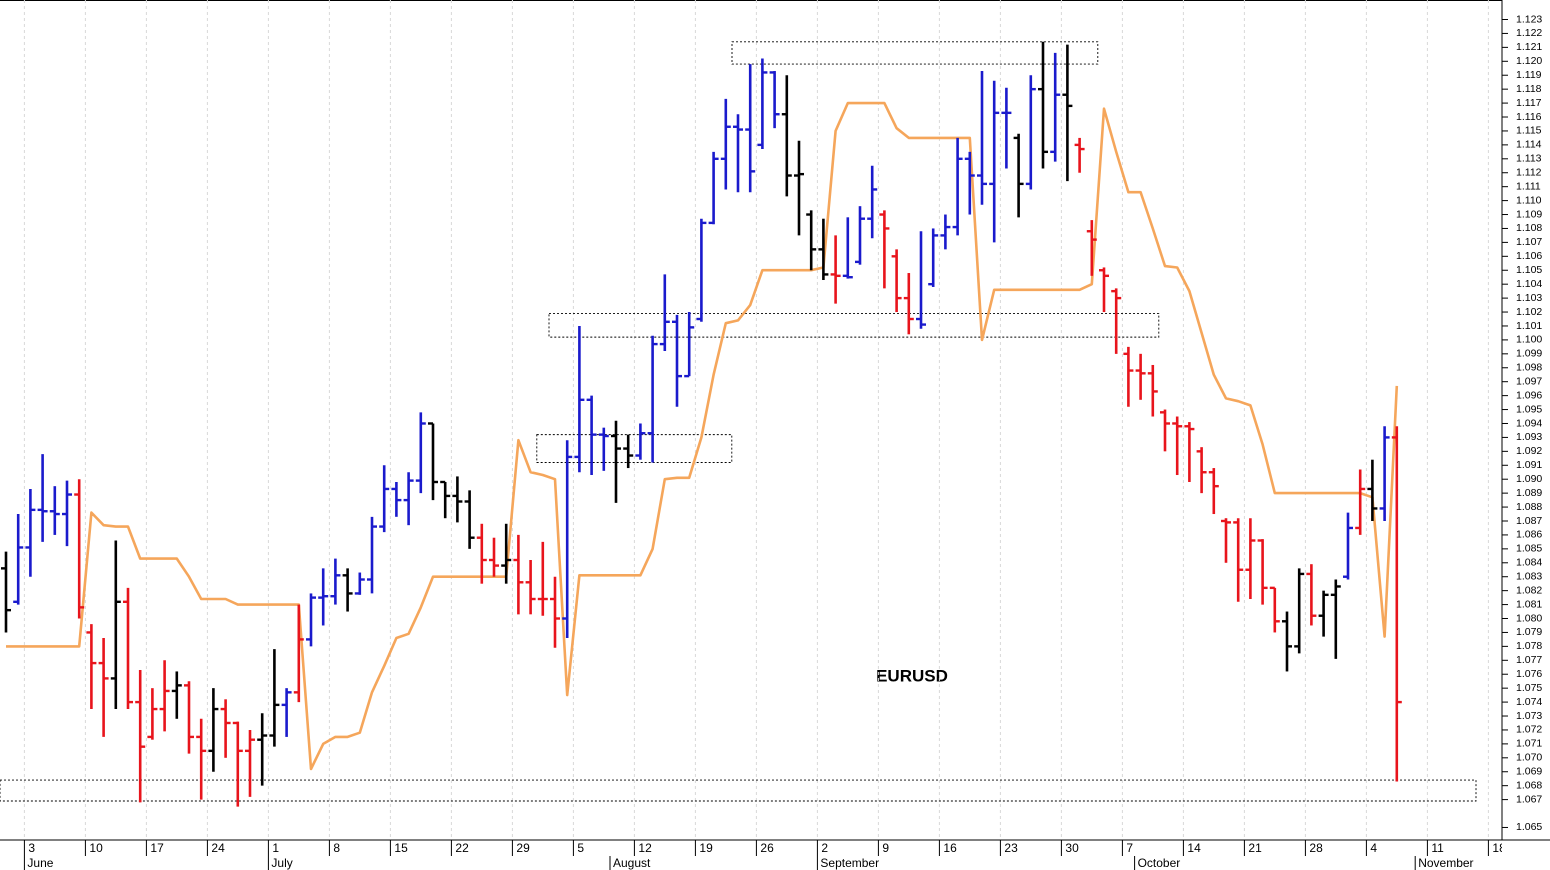  What do you see at coordinates (1445, 863) in the screenshot?
I see `month-label: November` at bounding box center [1445, 863].